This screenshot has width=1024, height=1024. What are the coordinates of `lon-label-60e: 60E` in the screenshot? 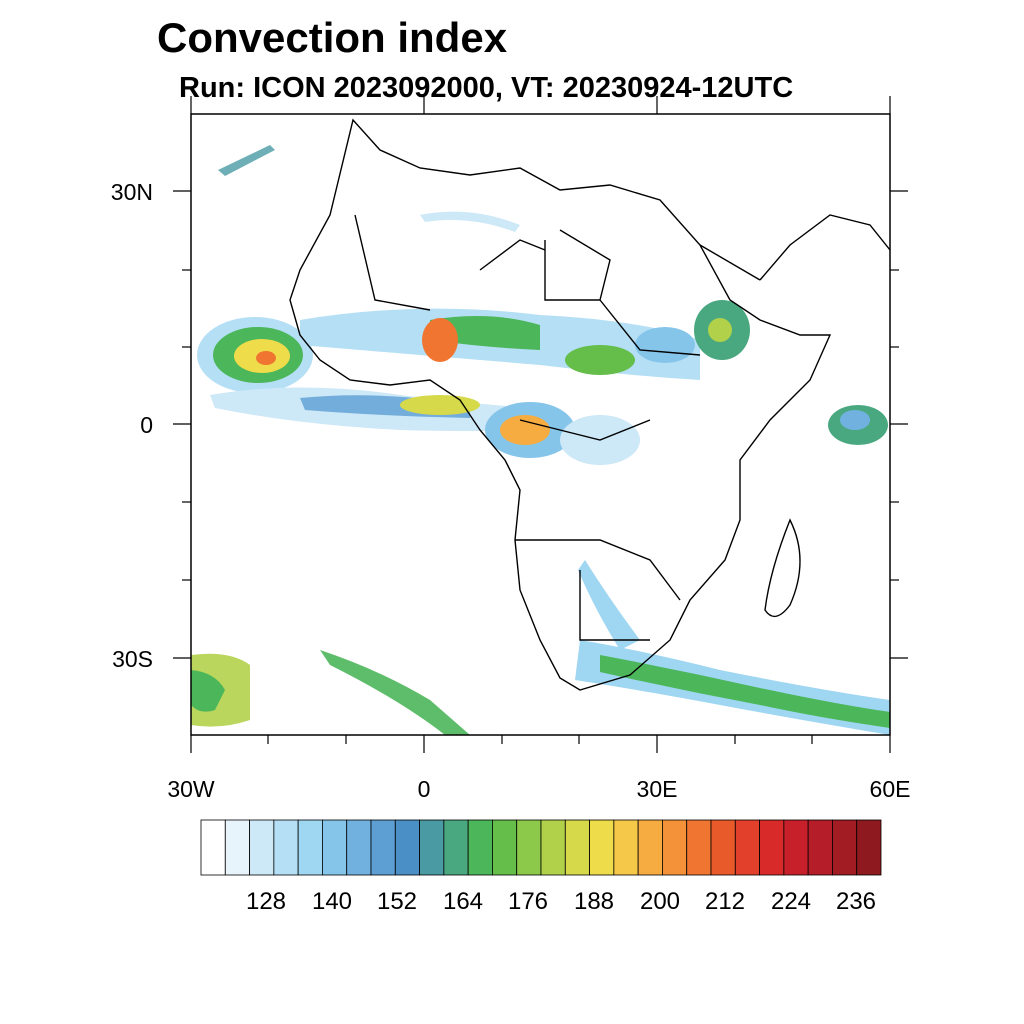 It's located at (890, 789).